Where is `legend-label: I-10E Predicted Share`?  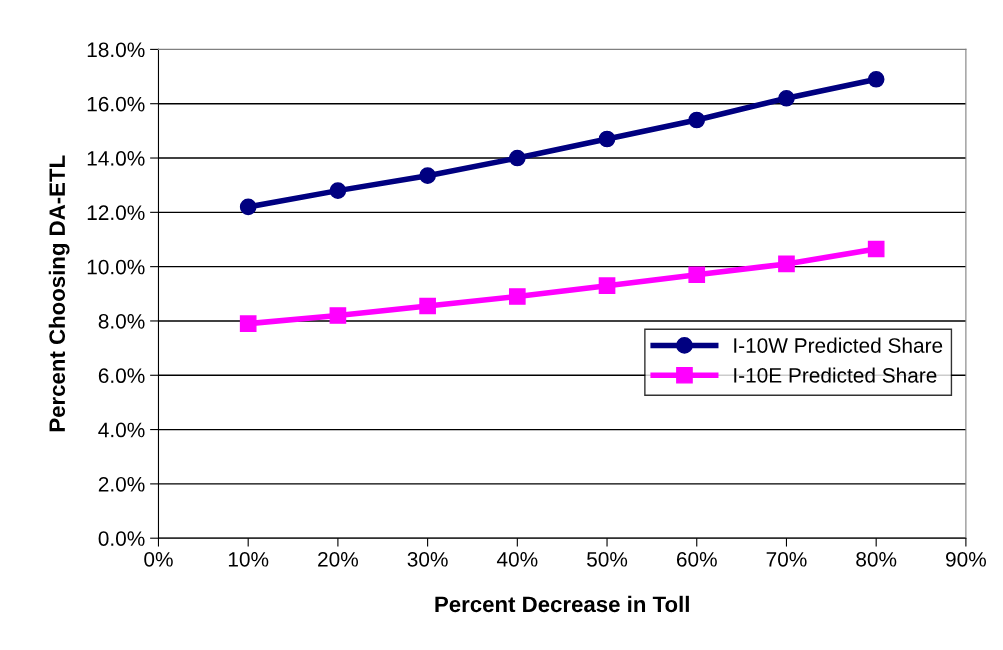
legend-label: I-10E Predicted Share is located at coordinates (835, 375).